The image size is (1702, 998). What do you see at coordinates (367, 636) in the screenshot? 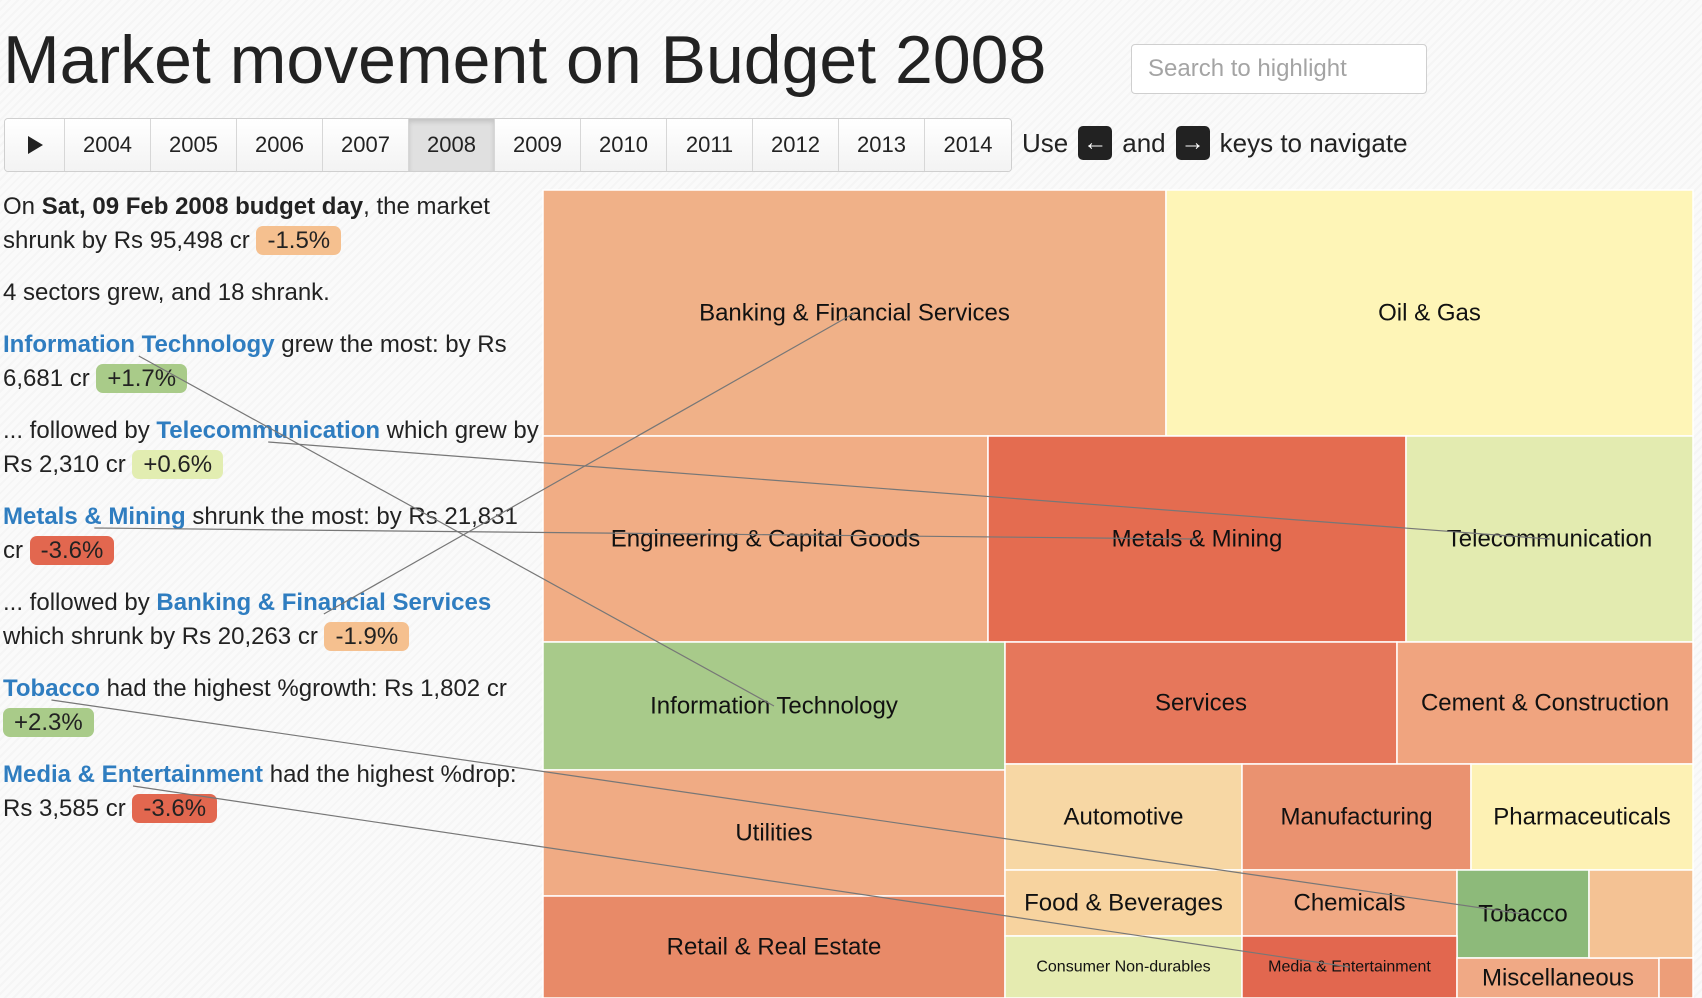
I see `shrunk-next-badge: -1.9%` at bounding box center [367, 636].